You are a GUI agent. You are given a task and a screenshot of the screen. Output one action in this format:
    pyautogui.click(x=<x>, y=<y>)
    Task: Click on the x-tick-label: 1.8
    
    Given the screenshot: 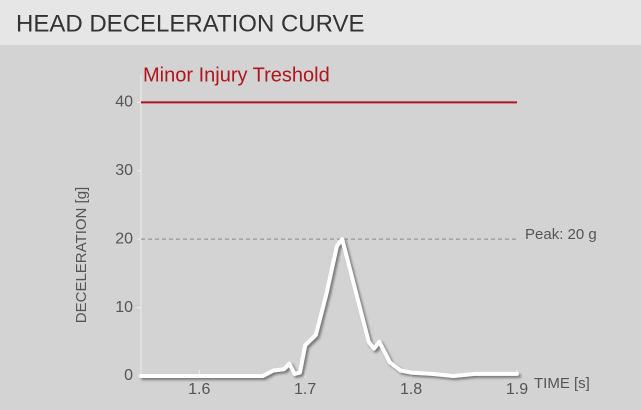 What is the action you would take?
    pyautogui.click(x=411, y=389)
    